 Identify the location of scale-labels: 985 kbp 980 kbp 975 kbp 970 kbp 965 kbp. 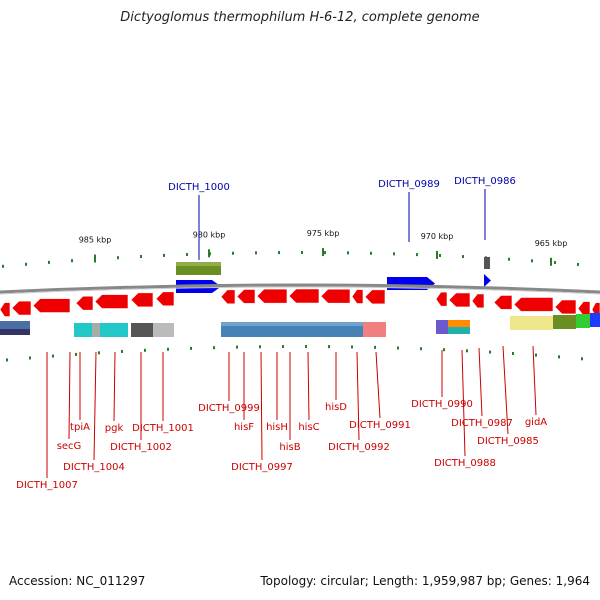
(323, 247).